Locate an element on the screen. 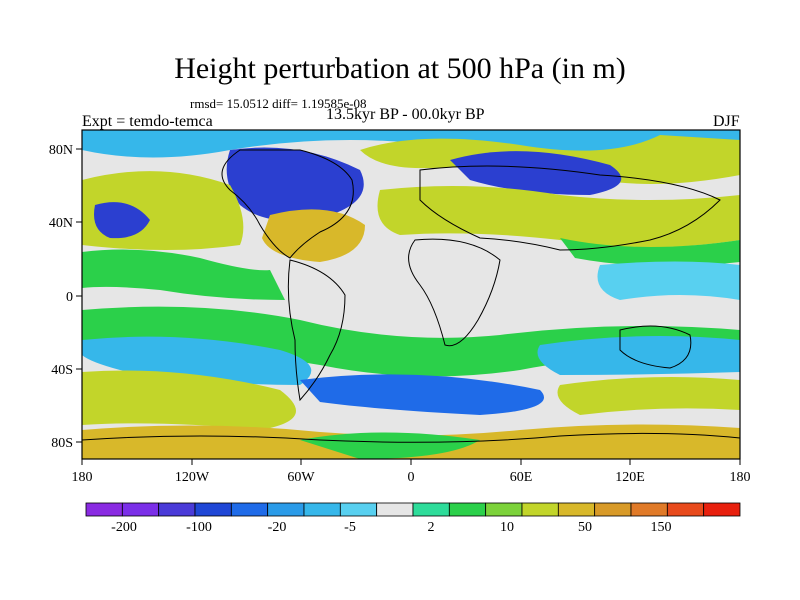  lat-axis: 80N 40N 0 40S 80S is located at coordinates (65, 297).